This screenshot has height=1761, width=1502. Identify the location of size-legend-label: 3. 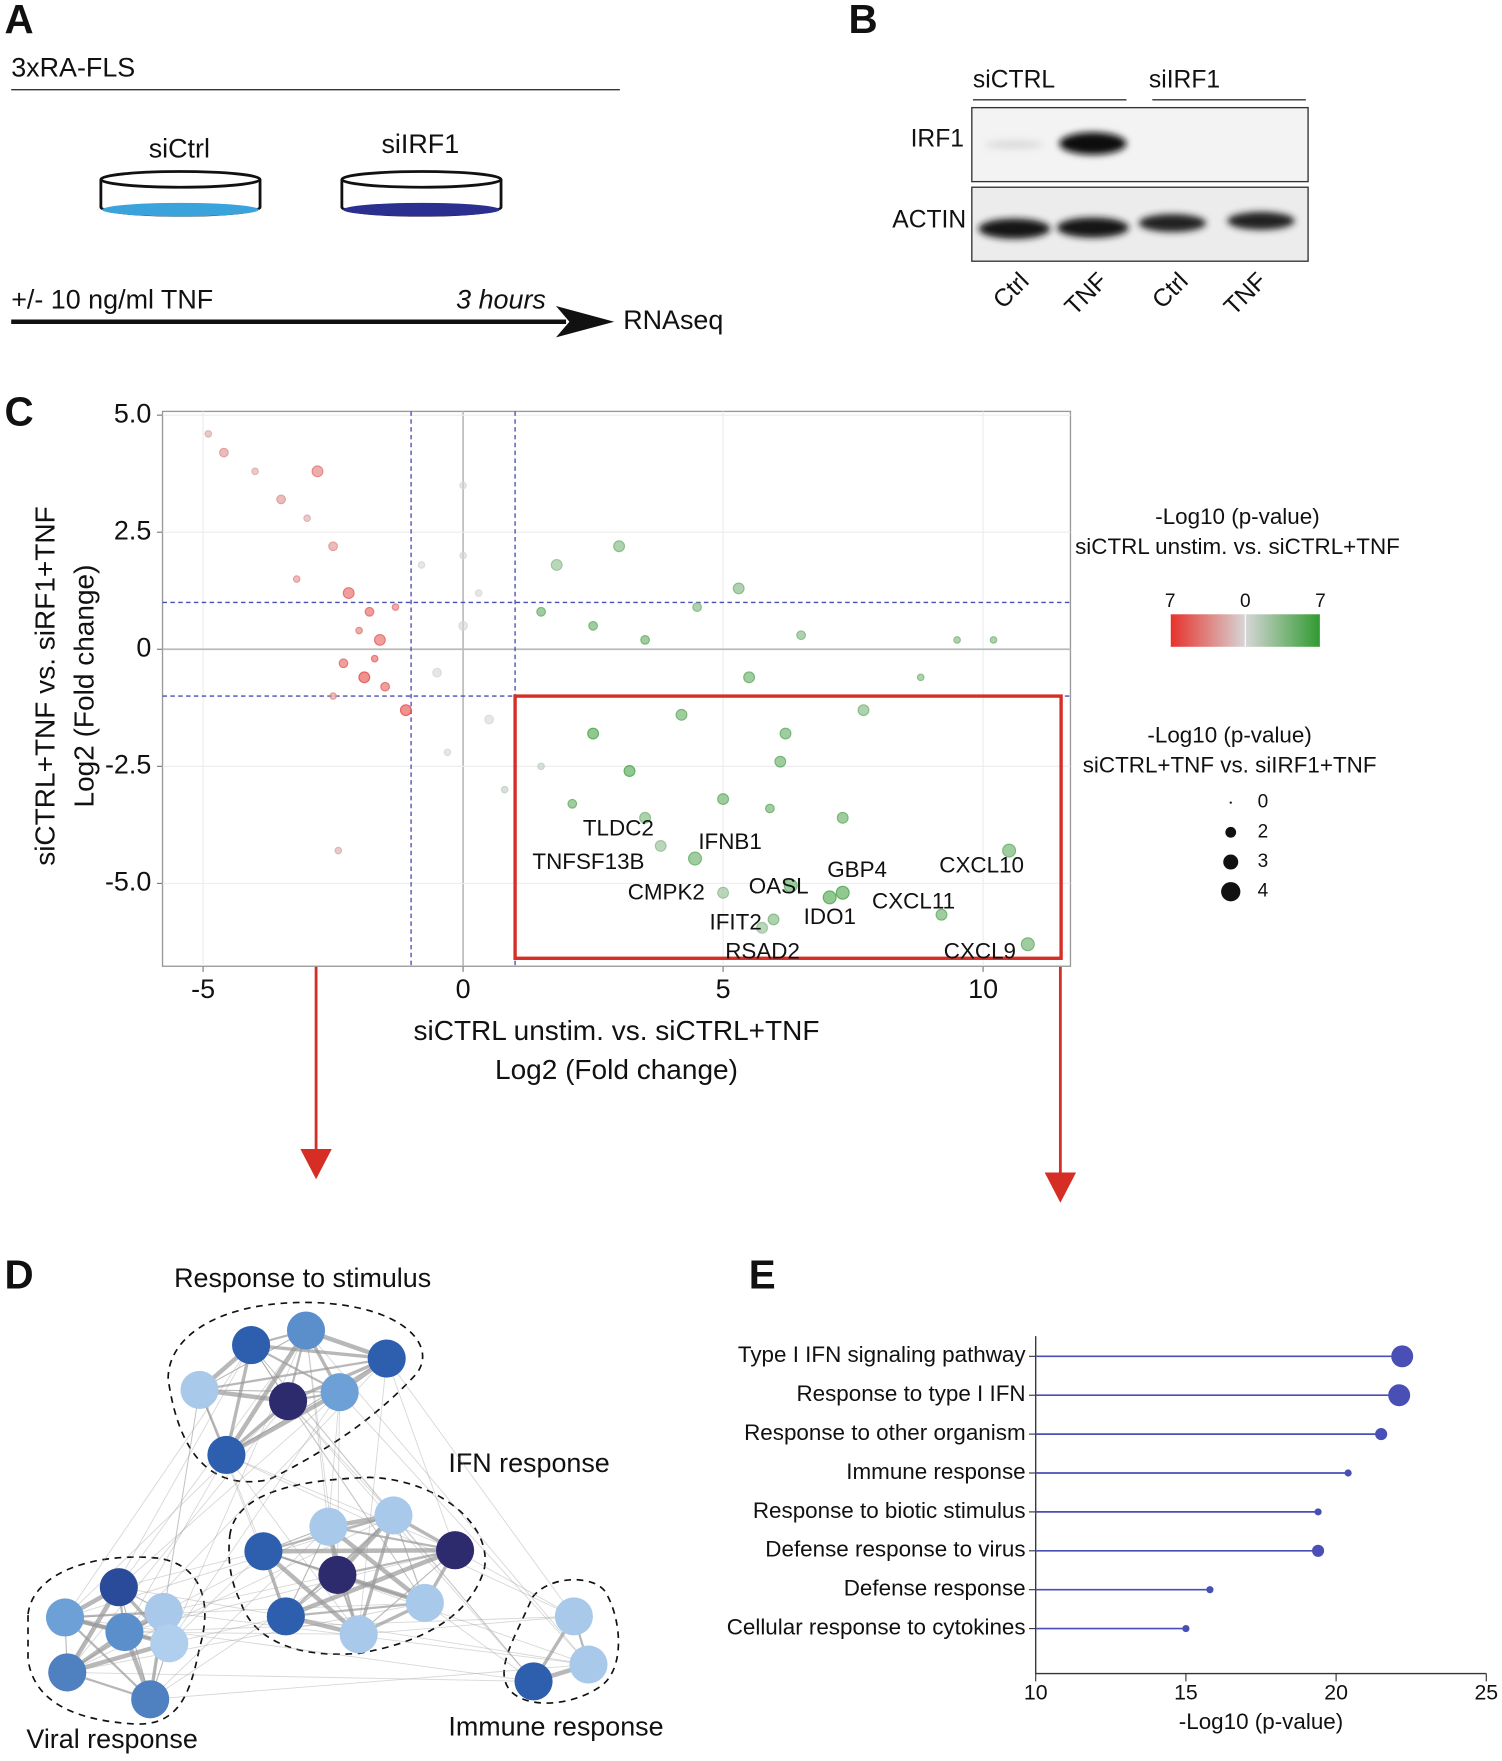
(1263, 861).